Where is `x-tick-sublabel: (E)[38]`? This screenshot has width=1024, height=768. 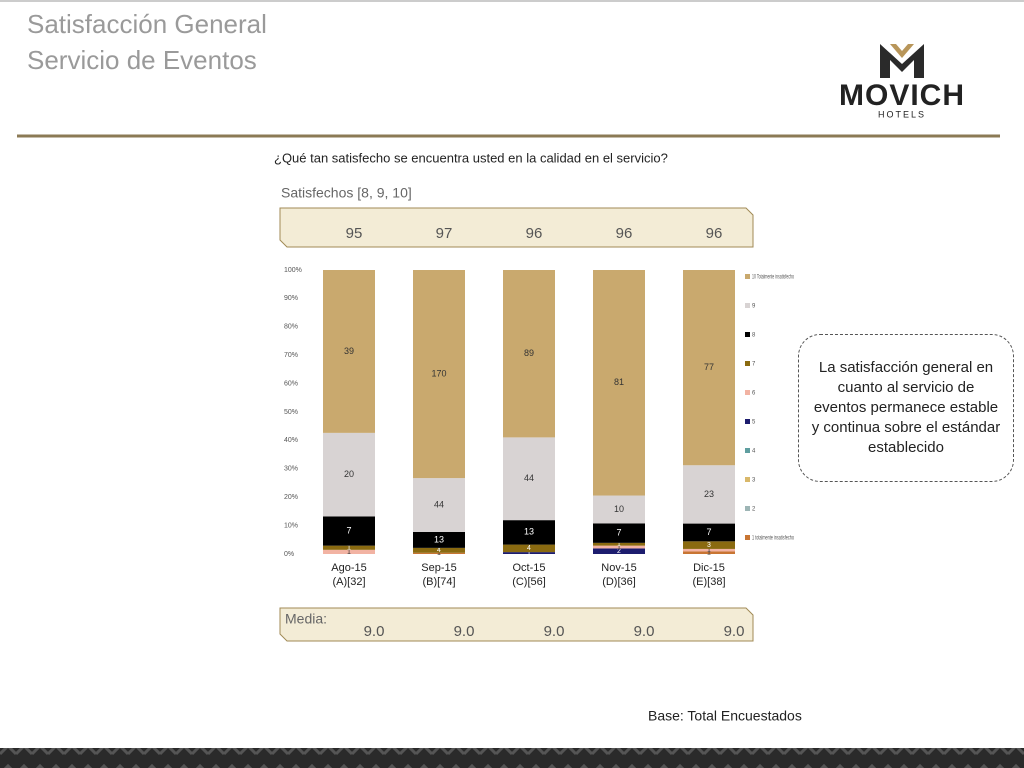 x-tick-sublabel: (E)[38] is located at coordinates (708, 582).